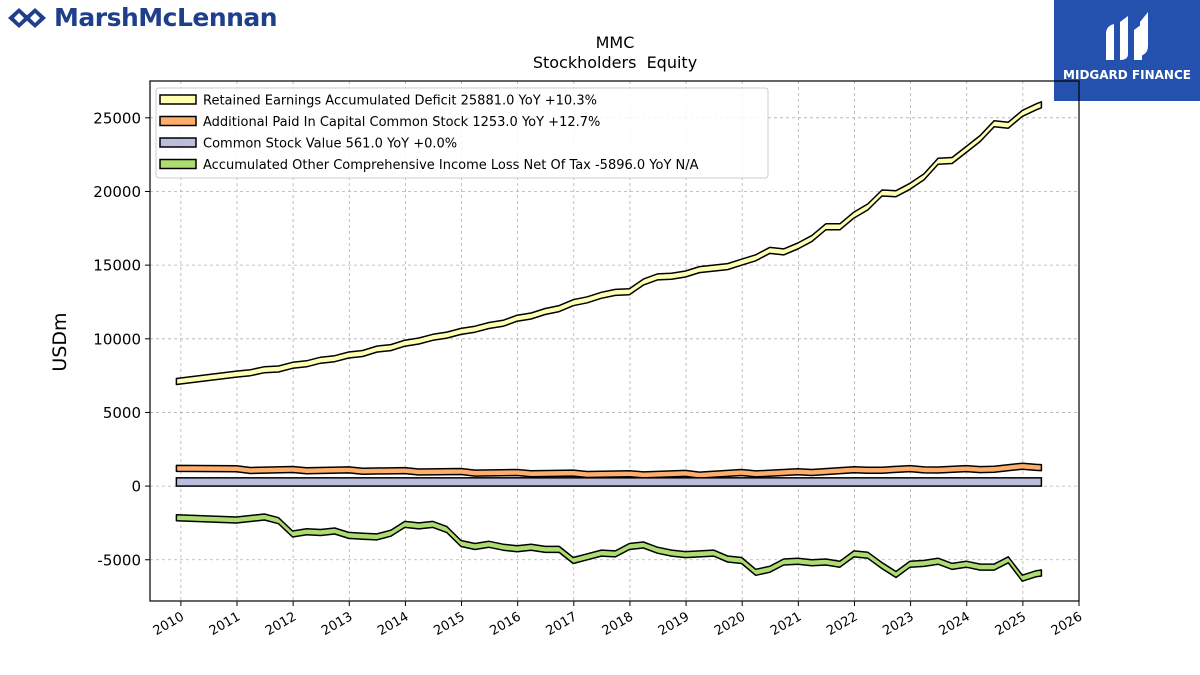 This screenshot has height=675, width=1200. What do you see at coordinates (117, 339) in the screenshot?
I see `y-tick-label: 10000` at bounding box center [117, 339].